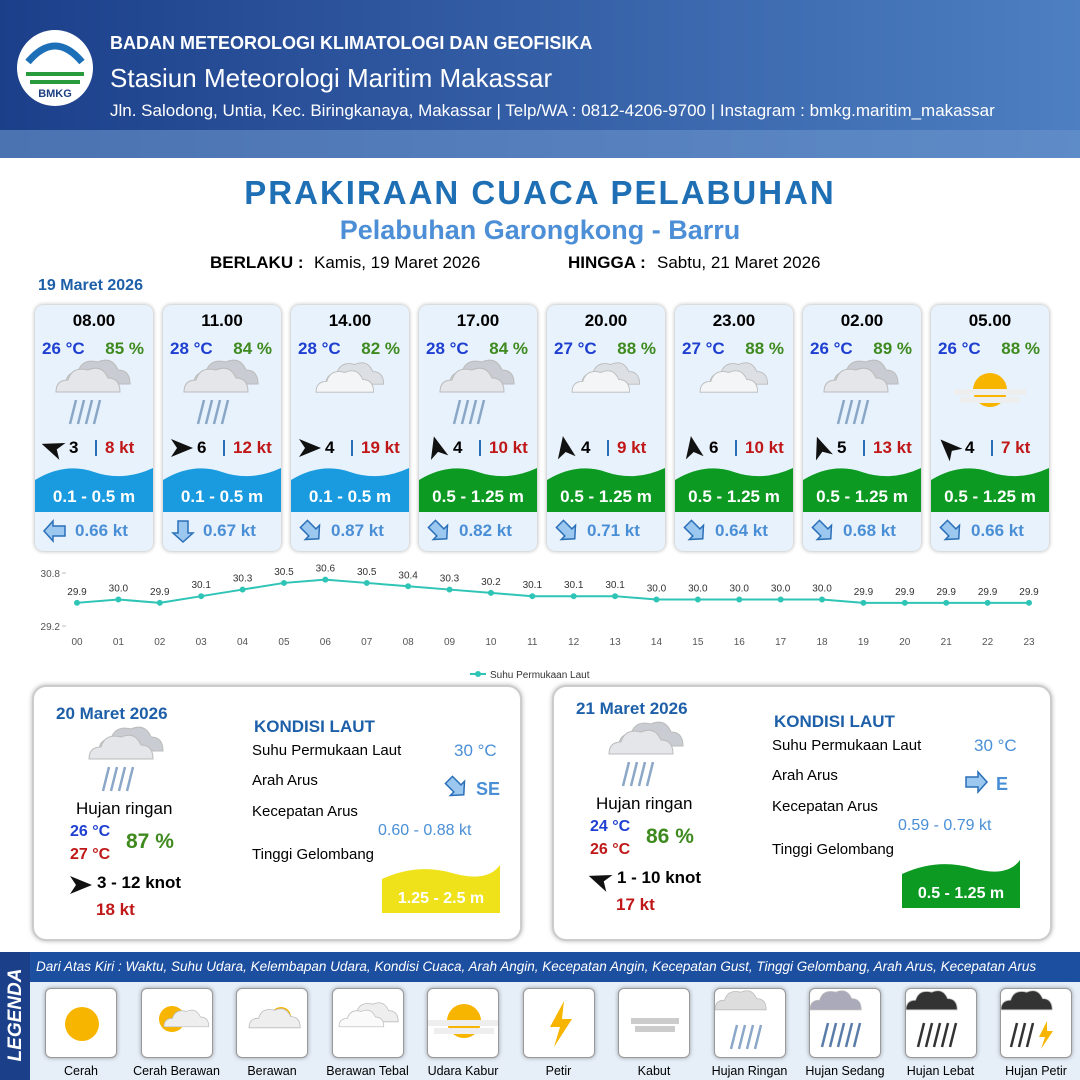 The width and height of the screenshot is (1080, 1080). What do you see at coordinates (555, 967) in the screenshot?
I see `legend-bar` at bounding box center [555, 967].